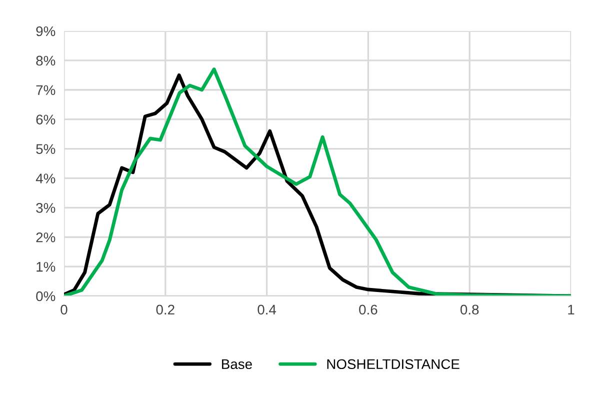  Describe the element at coordinates (267, 309) in the screenshot. I see `x-tick-label: 0.4` at that location.